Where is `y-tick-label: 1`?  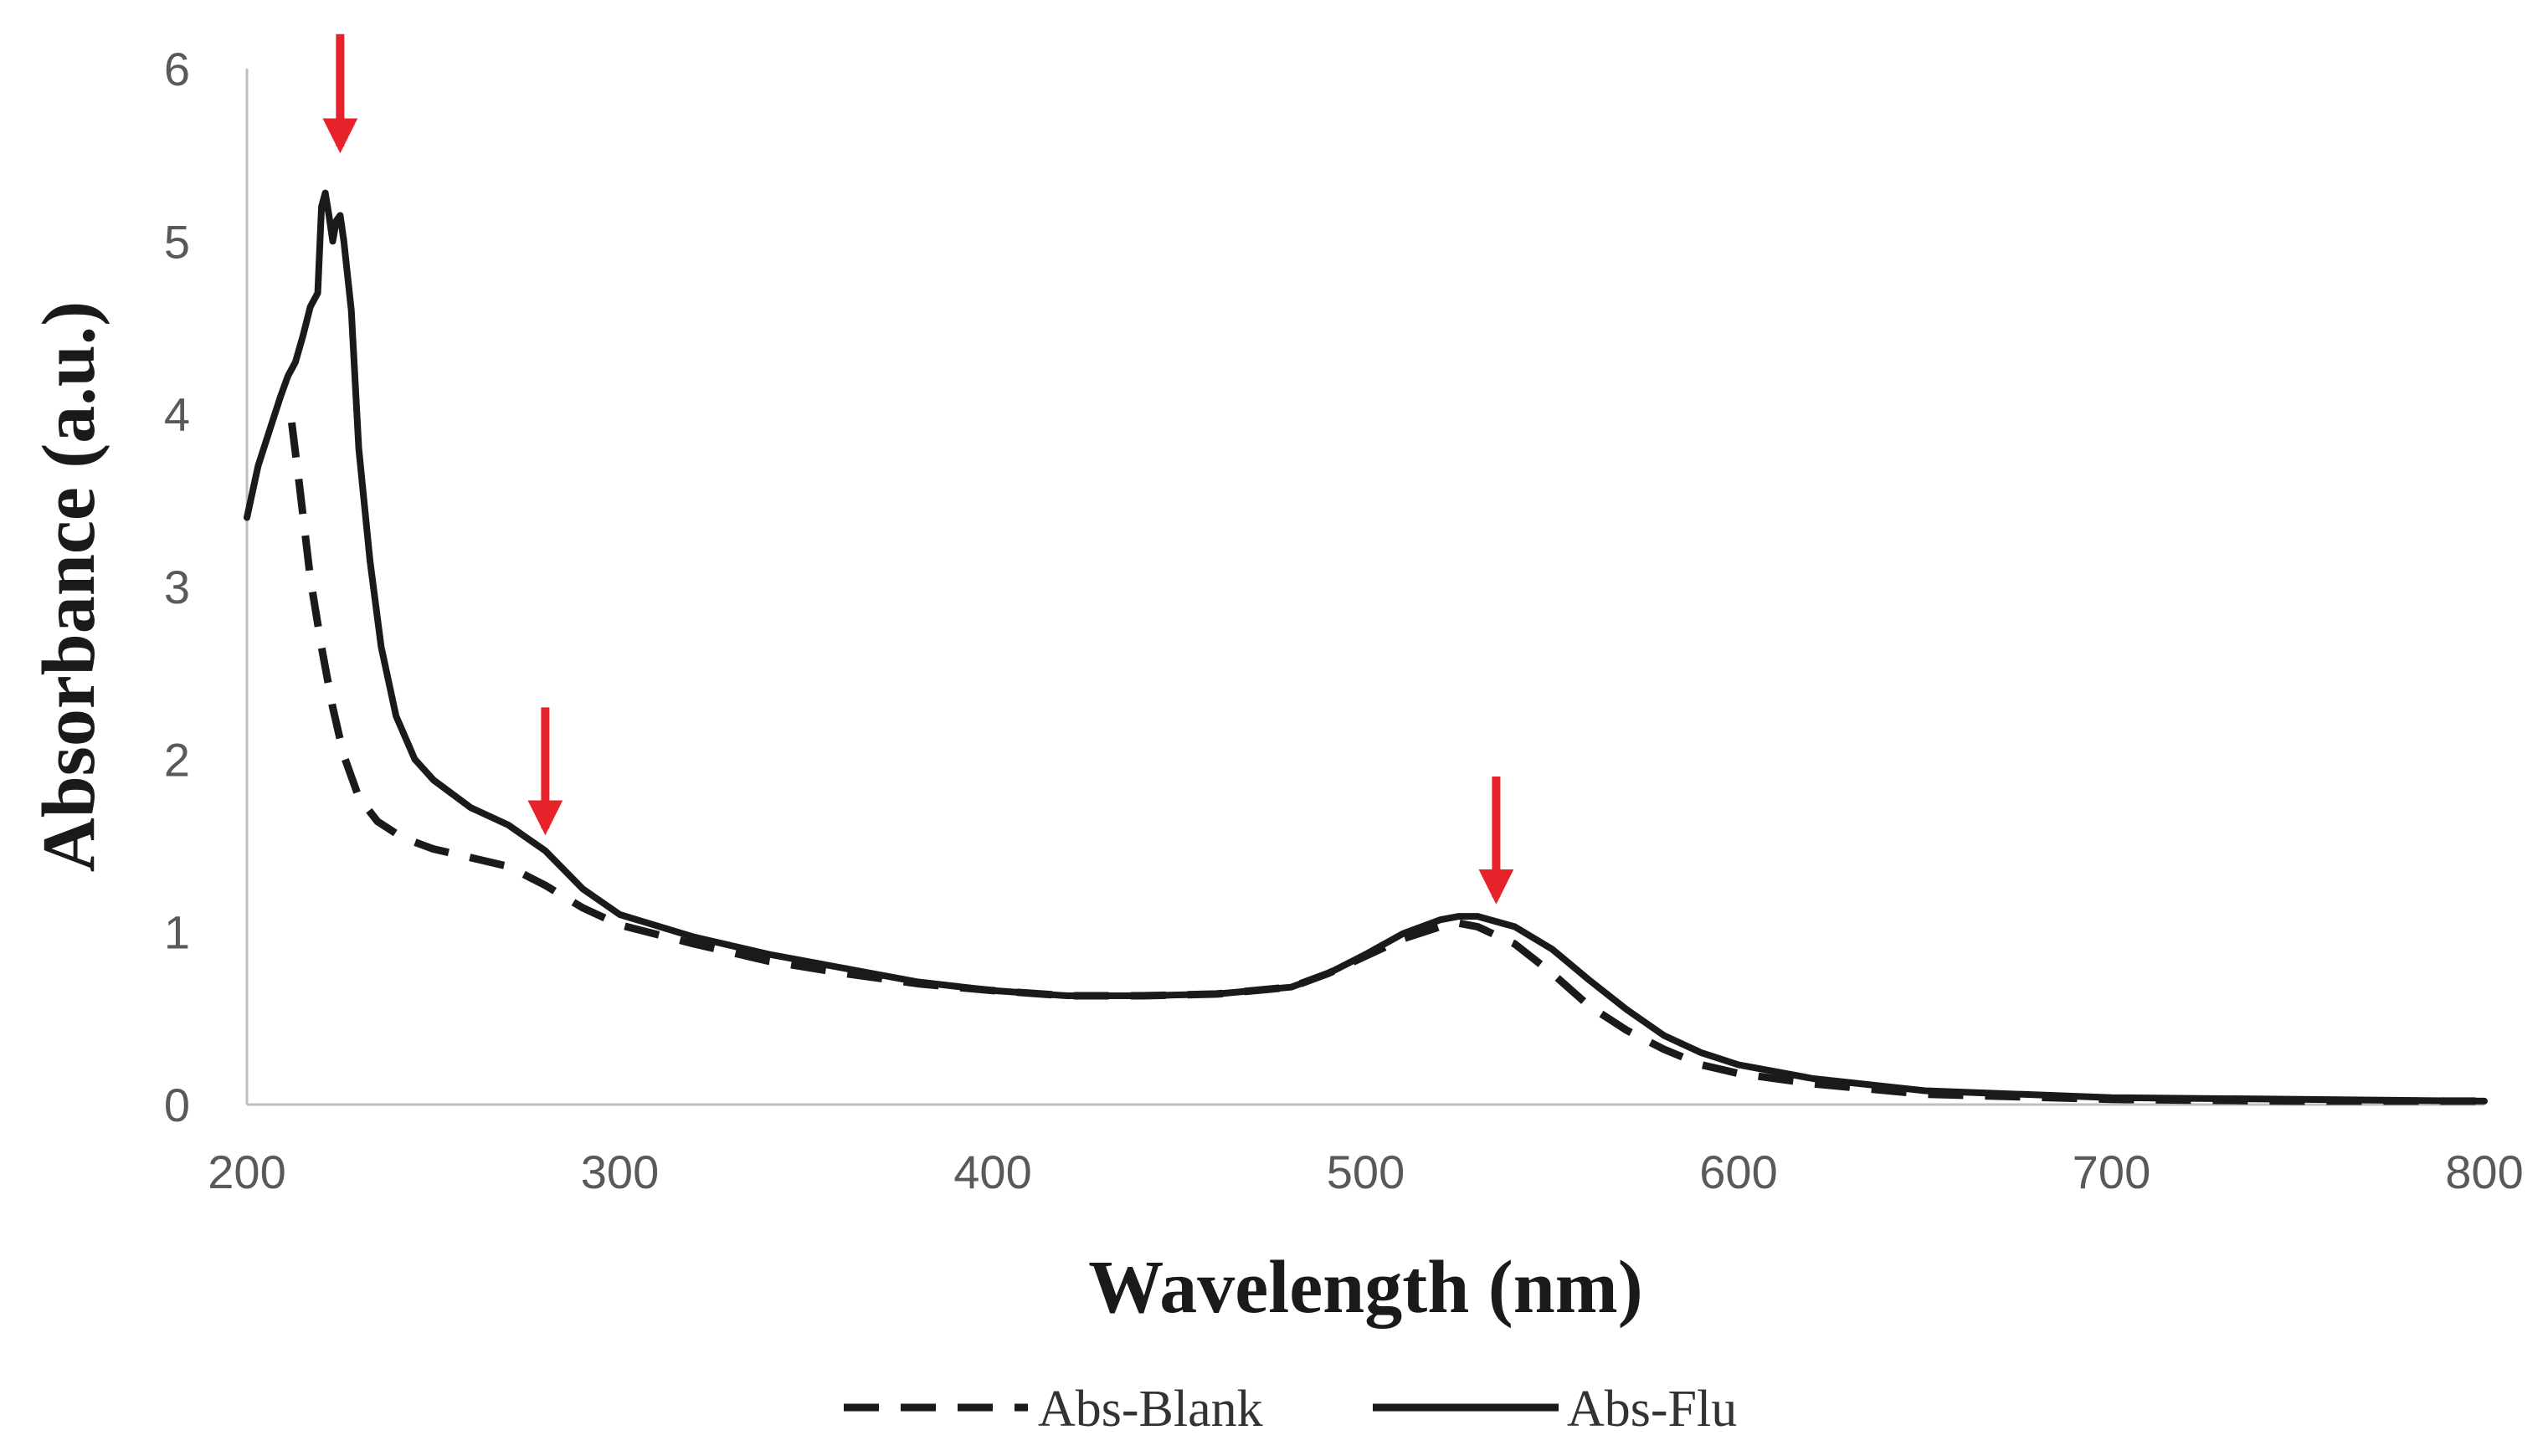
y-tick-label: 1 is located at coordinates (177, 933).